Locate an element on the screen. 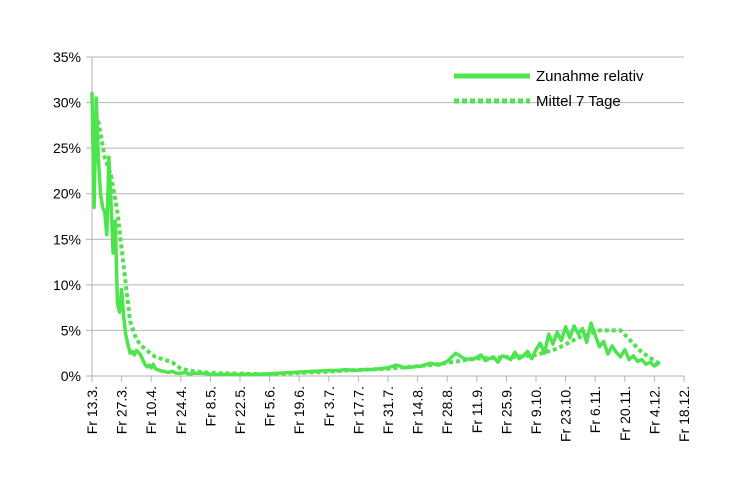 The image size is (735, 487). y-tick-label-2: 10% is located at coordinates (67, 285).